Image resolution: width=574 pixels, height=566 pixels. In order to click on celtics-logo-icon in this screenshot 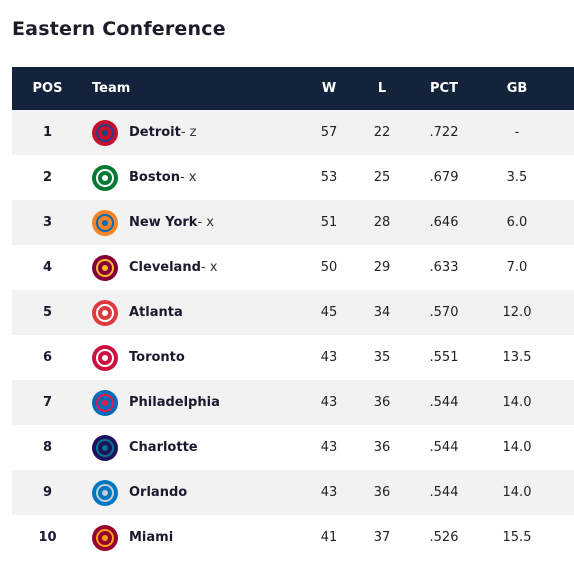, I will do `click(105, 178)`.